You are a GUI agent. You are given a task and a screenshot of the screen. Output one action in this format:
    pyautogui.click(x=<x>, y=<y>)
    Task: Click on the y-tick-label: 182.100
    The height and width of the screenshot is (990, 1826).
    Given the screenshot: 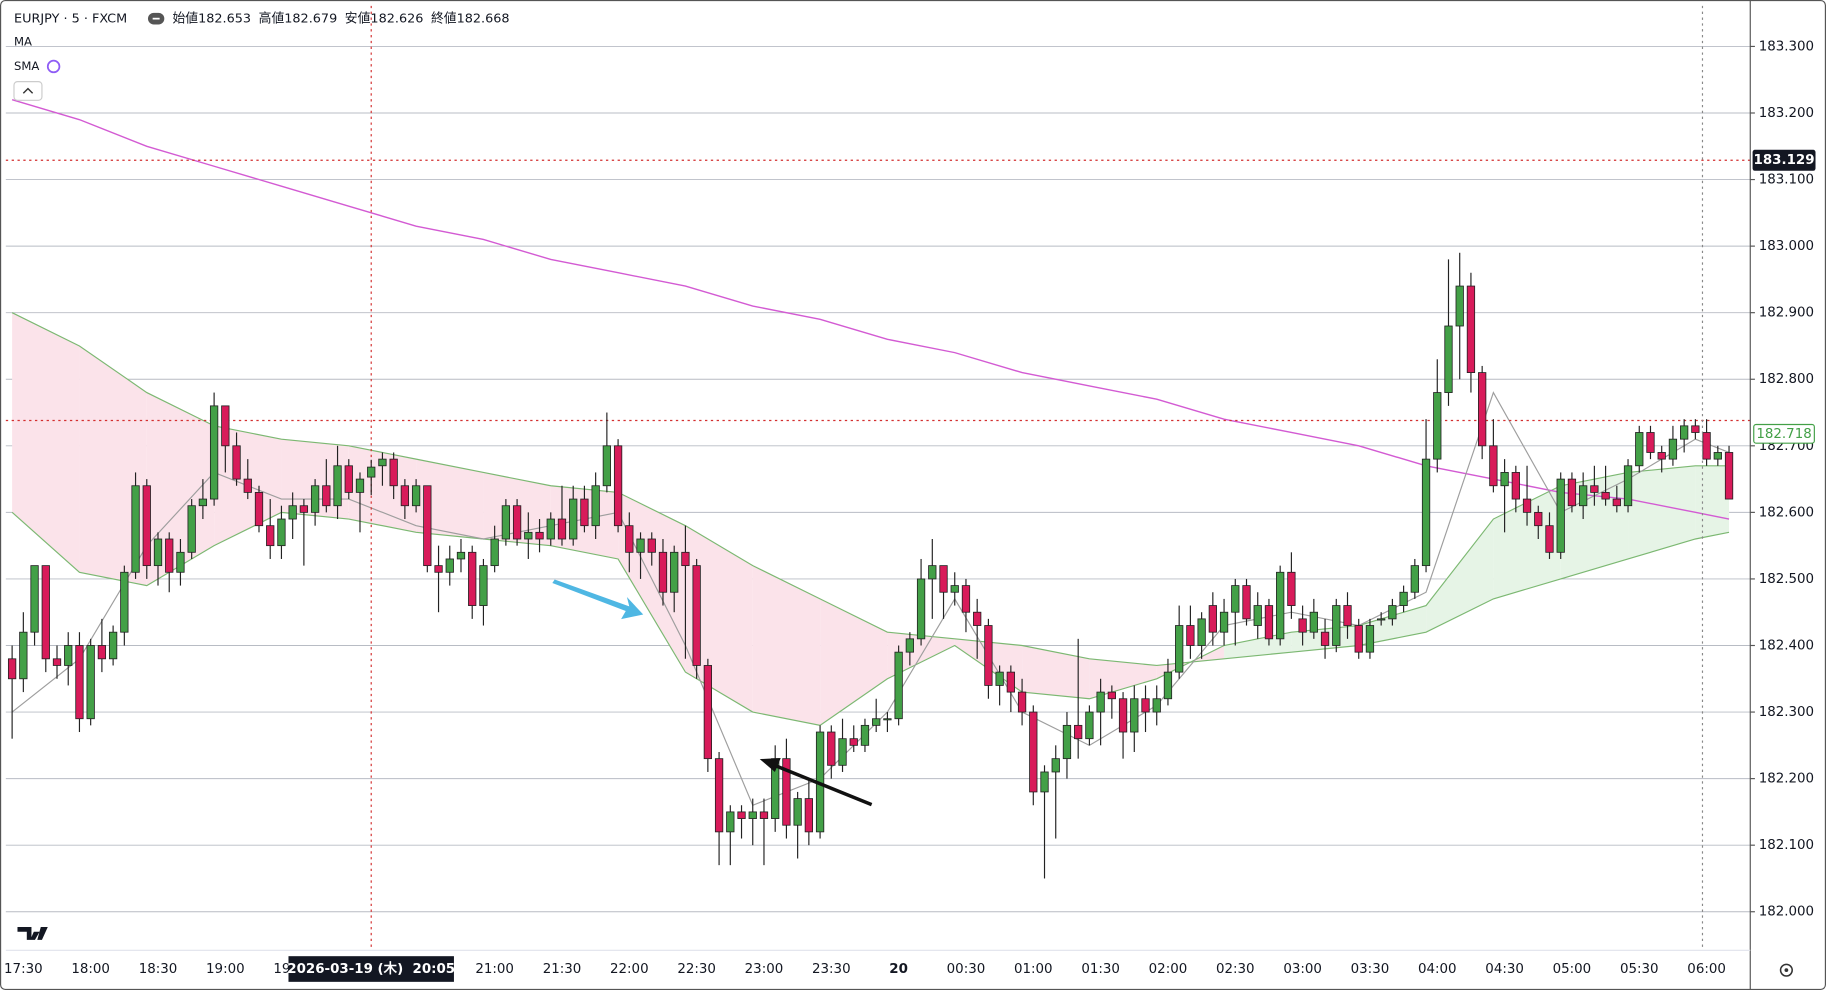 What is the action you would take?
    pyautogui.click(x=1786, y=845)
    